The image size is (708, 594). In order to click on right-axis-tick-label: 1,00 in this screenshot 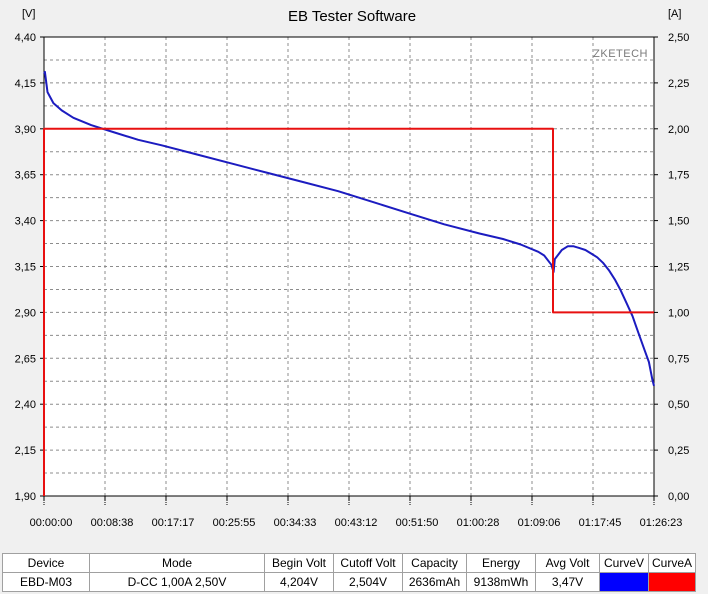, I will do `click(678, 313)`.